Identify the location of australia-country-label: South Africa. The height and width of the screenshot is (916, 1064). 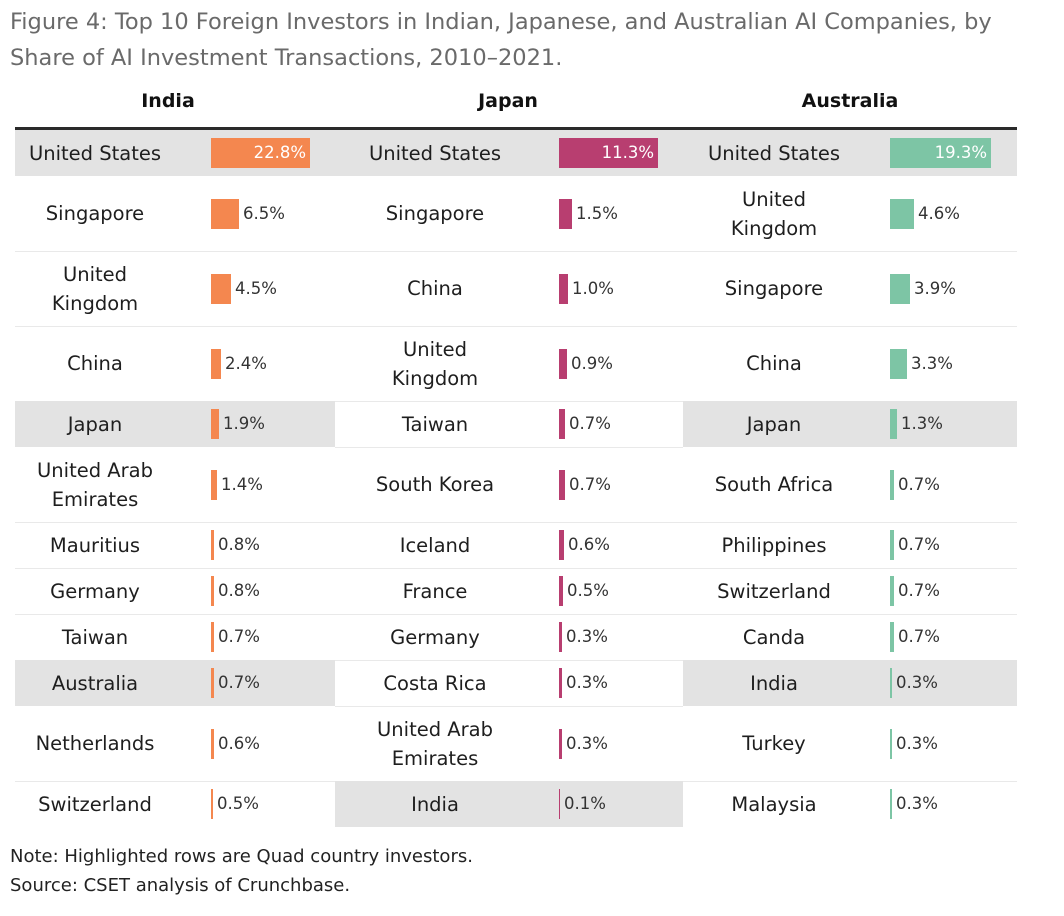
(774, 484).